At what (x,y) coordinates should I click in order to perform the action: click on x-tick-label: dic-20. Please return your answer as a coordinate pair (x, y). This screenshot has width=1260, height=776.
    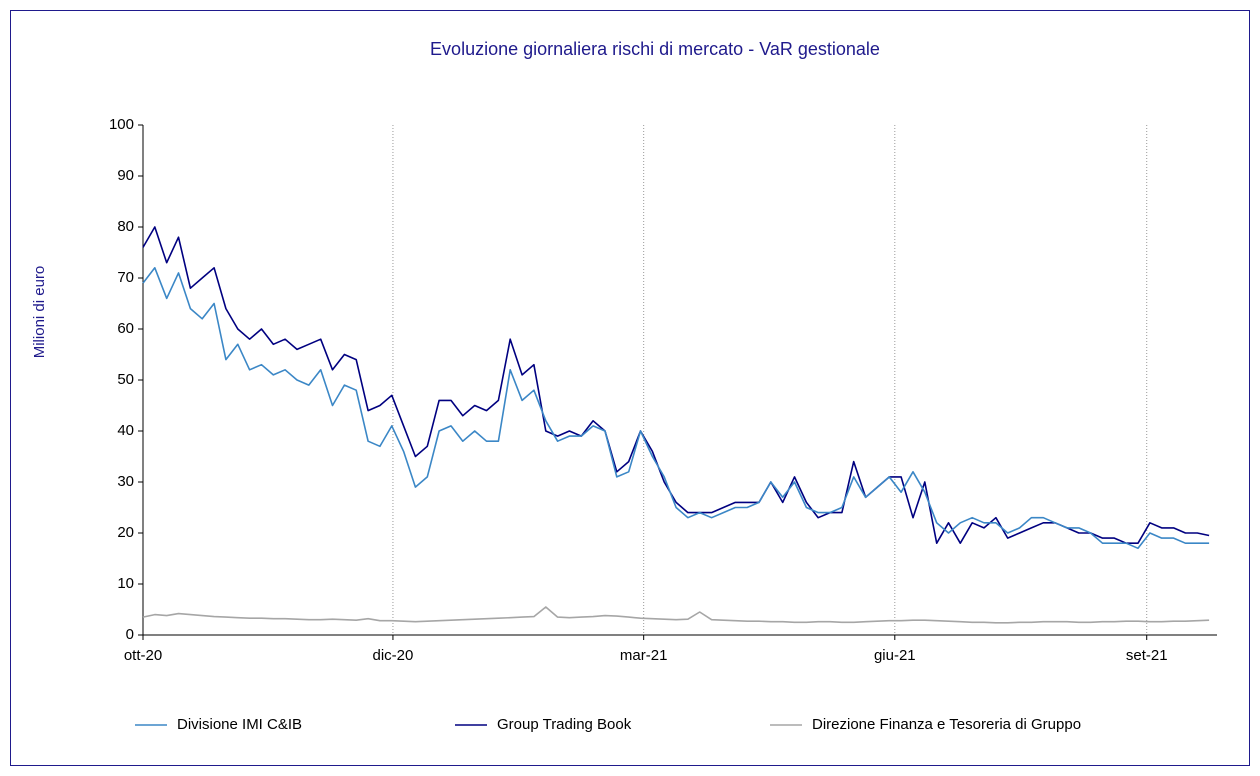
    Looking at the image, I should click on (393, 655).